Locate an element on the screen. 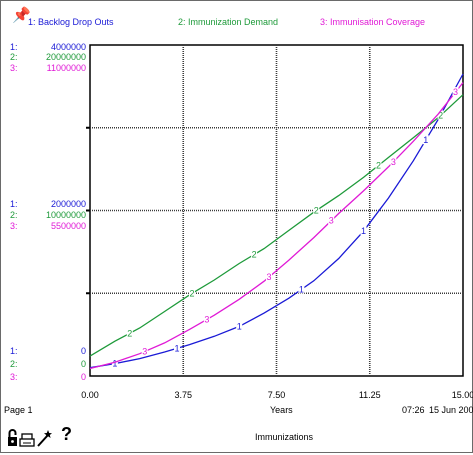 The width and height of the screenshot is (473, 455). x-tick-label: 3.75 is located at coordinates (183, 395).